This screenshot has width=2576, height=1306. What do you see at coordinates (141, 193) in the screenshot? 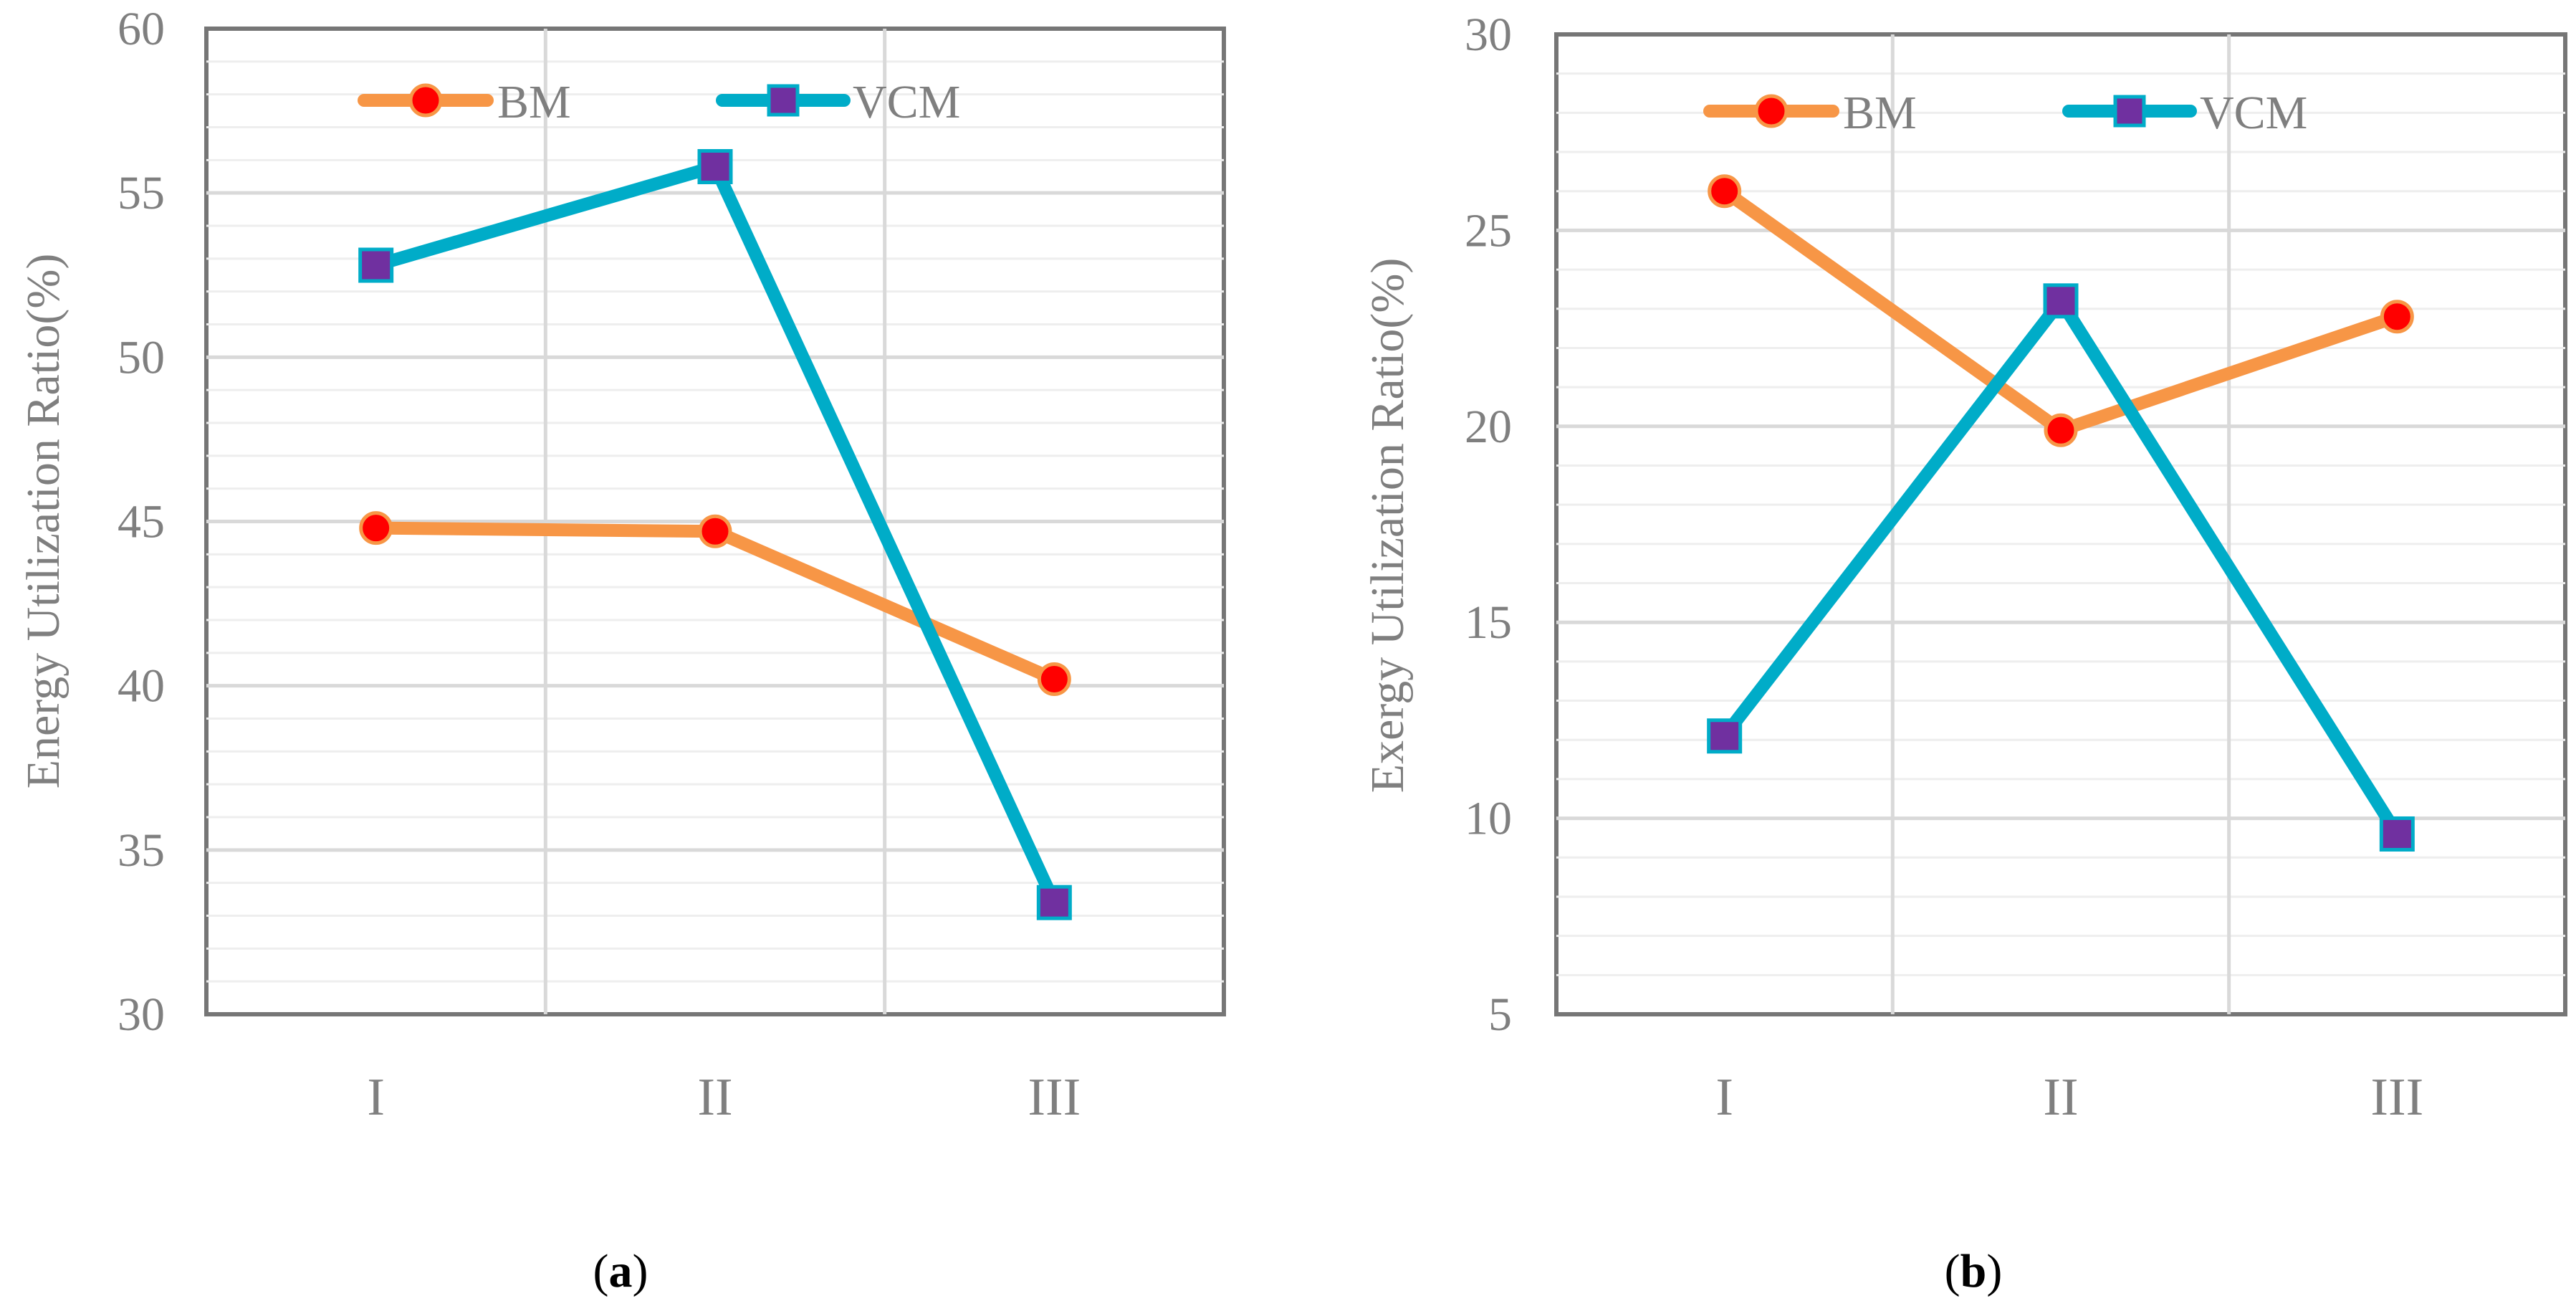
I see `y-tick-label: 55` at bounding box center [141, 193].